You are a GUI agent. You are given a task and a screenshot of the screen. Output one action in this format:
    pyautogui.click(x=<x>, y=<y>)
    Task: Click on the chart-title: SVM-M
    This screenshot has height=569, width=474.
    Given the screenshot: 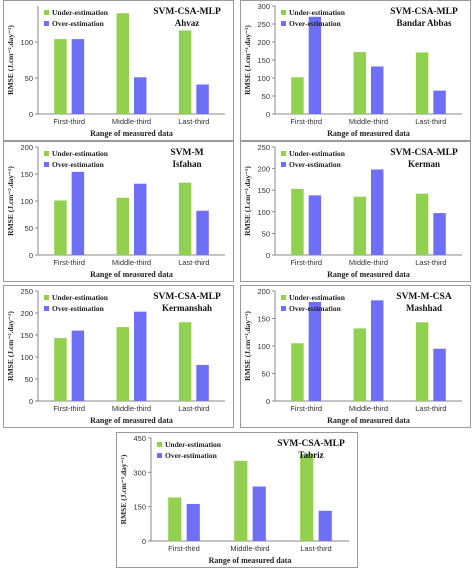 What is the action you would take?
    pyautogui.click(x=186, y=153)
    